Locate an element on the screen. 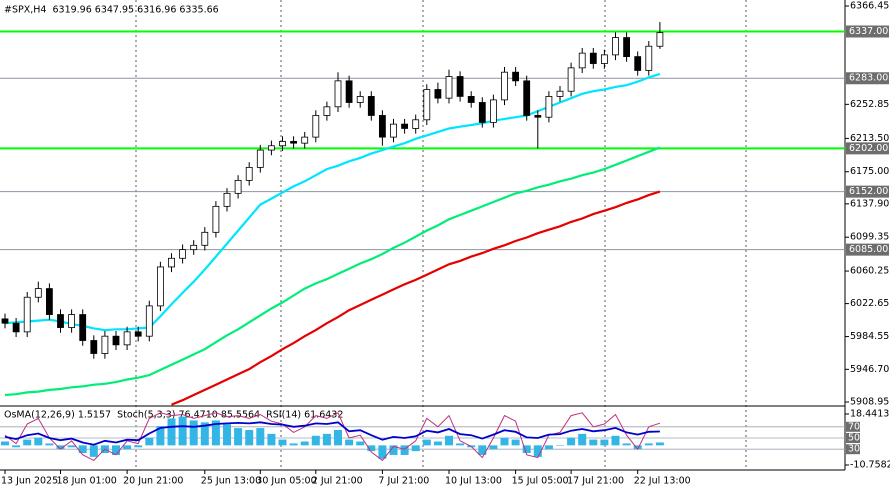 Image resolution: width=890 pixels, height=489 pixels. y-tick-label: 6252.85 is located at coordinates (869, 104).